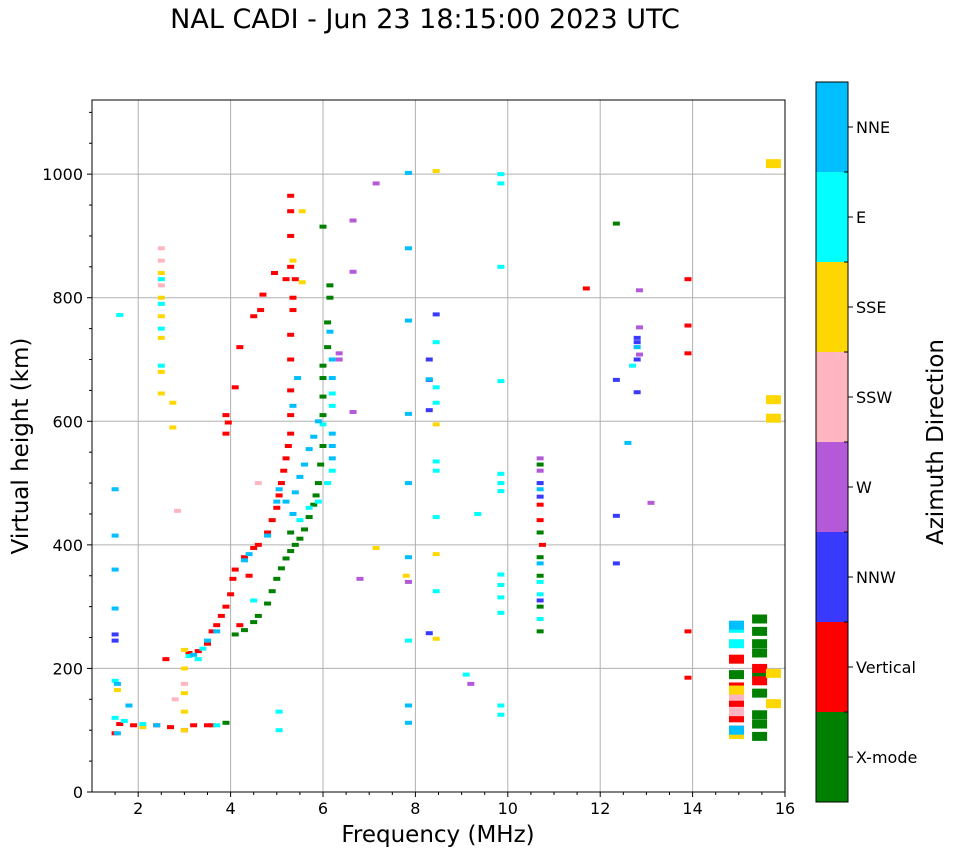 Image resolution: width=958 pixels, height=857 pixels. What do you see at coordinates (692, 808) in the screenshot?
I see `x-tick-label: 14` at bounding box center [692, 808].